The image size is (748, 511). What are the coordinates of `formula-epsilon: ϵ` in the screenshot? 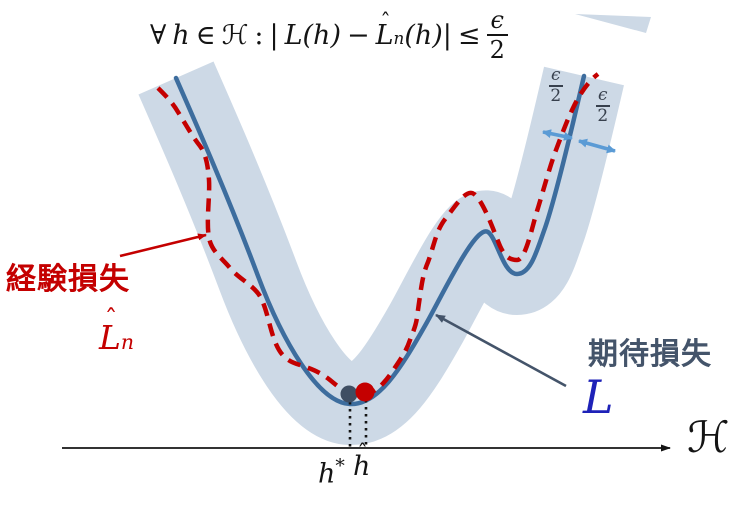 It's located at (497, 20).